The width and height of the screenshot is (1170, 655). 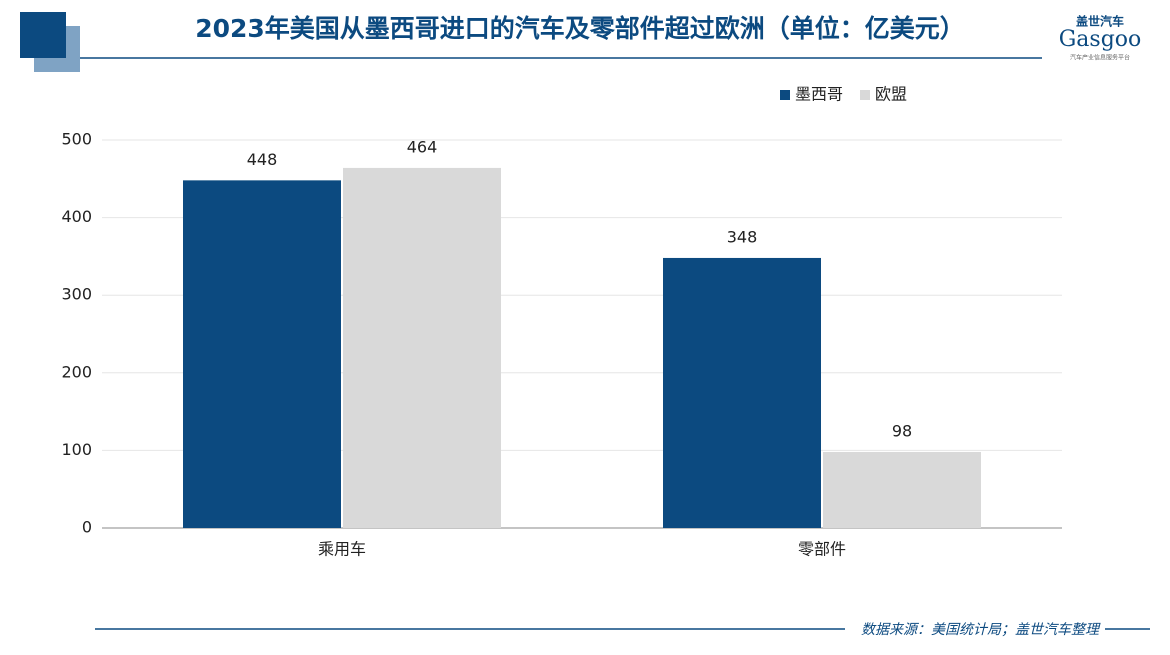 What do you see at coordinates (76, 449) in the screenshot?
I see `y-tick-label: 100` at bounding box center [76, 449].